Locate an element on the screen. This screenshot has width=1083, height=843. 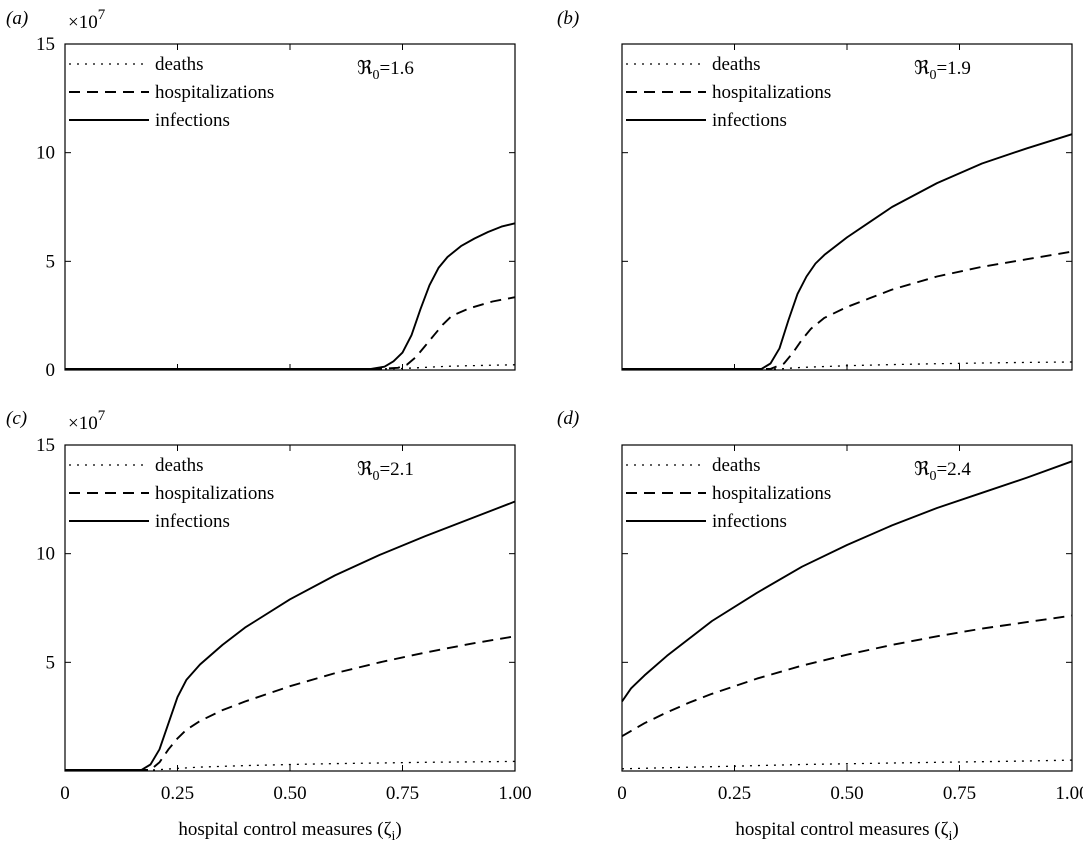
r0-annotation: ℜ0=2.4 is located at coordinates (942, 471).